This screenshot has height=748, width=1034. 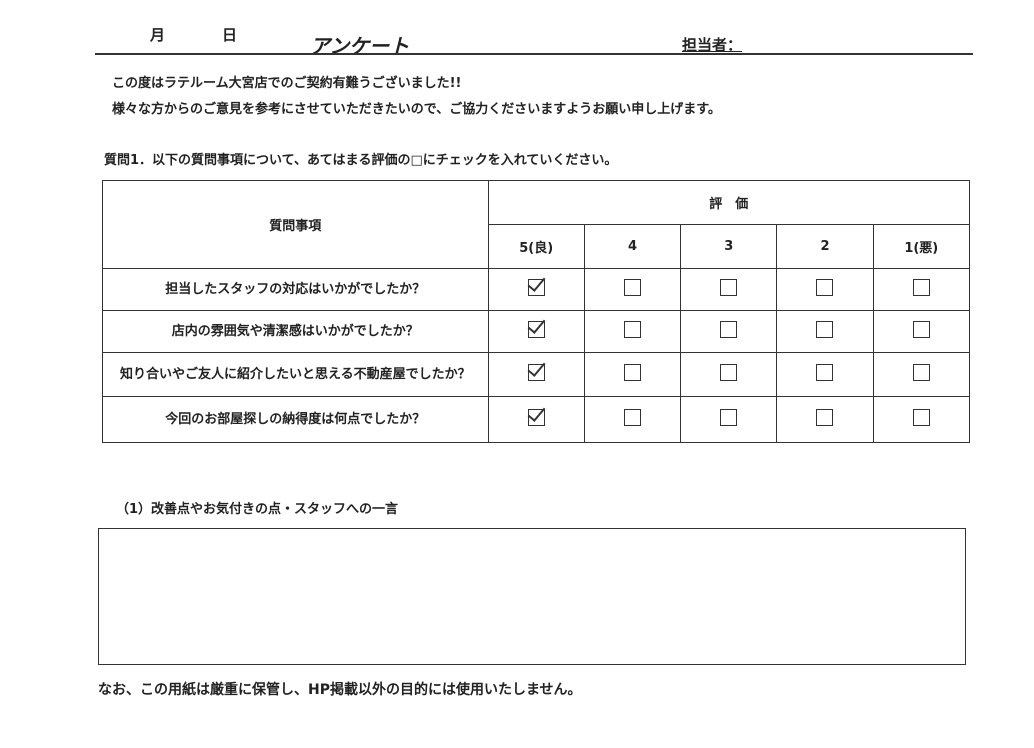 What do you see at coordinates (729, 202) in the screenshot?
I see `header-rating: 評 価` at bounding box center [729, 202].